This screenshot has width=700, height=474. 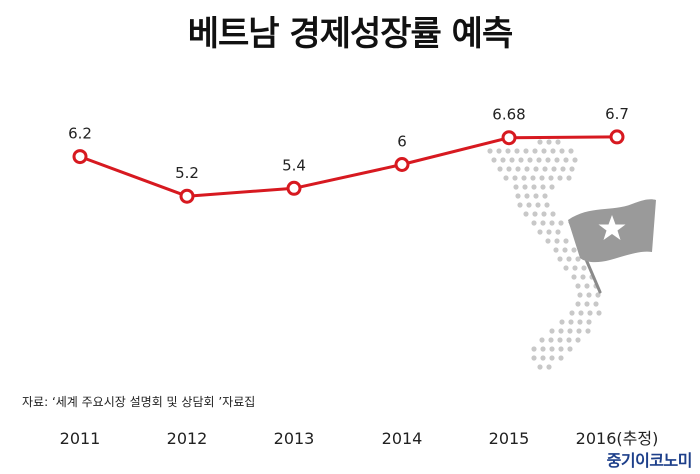 I want to click on vietnam-map-illustration, so click(x=544, y=254).